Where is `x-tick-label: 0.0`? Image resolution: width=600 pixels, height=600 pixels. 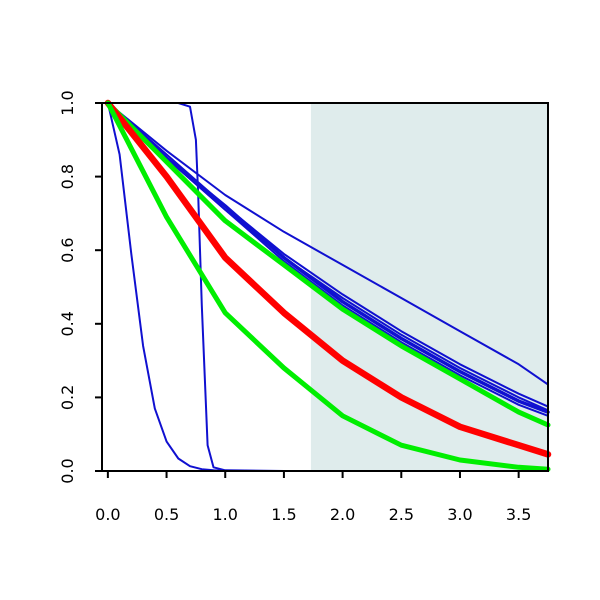 x-tick-label: 0.0 is located at coordinates (107, 514).